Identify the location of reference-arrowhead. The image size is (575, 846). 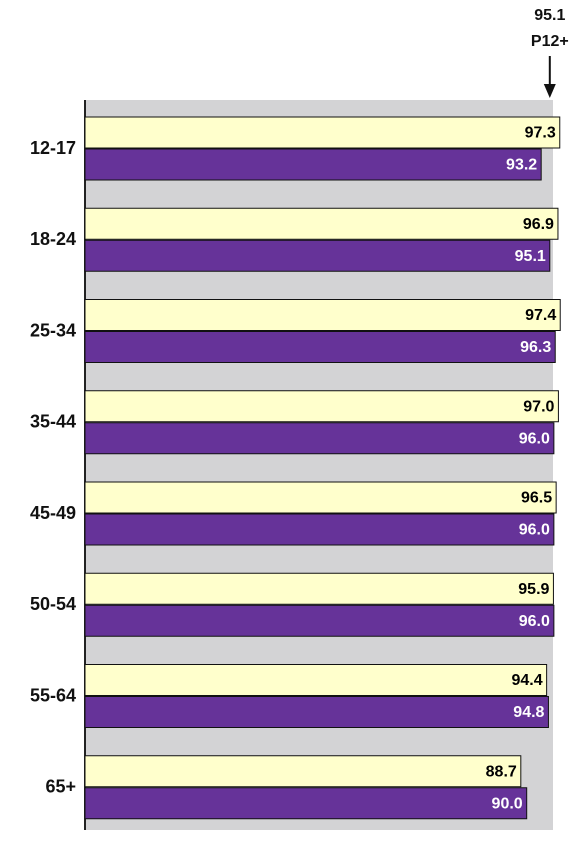
(549, 91).